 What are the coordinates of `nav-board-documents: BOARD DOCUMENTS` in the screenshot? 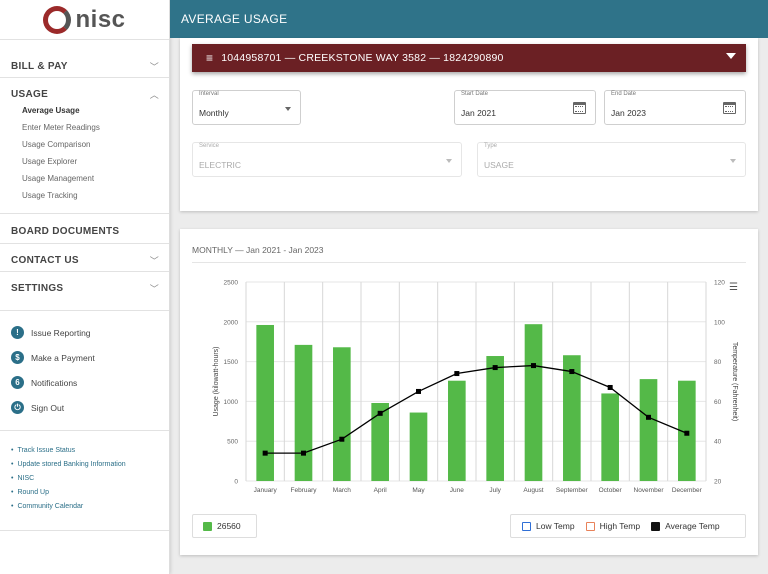 It's located at (85, 231).